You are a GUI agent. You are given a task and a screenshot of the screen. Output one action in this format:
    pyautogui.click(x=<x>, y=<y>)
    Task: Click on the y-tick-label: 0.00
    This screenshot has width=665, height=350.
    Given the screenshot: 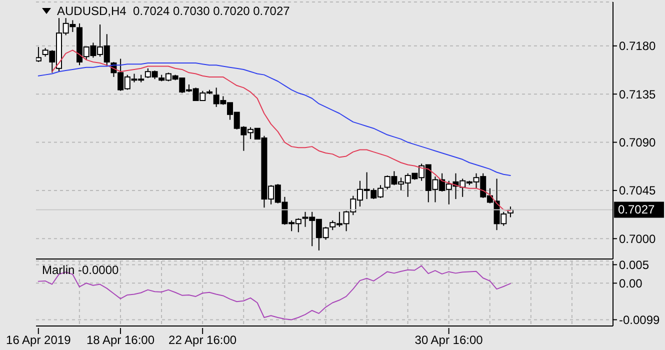 What is the action you would take?
    pyautogui.click(x=631, y=283)
    